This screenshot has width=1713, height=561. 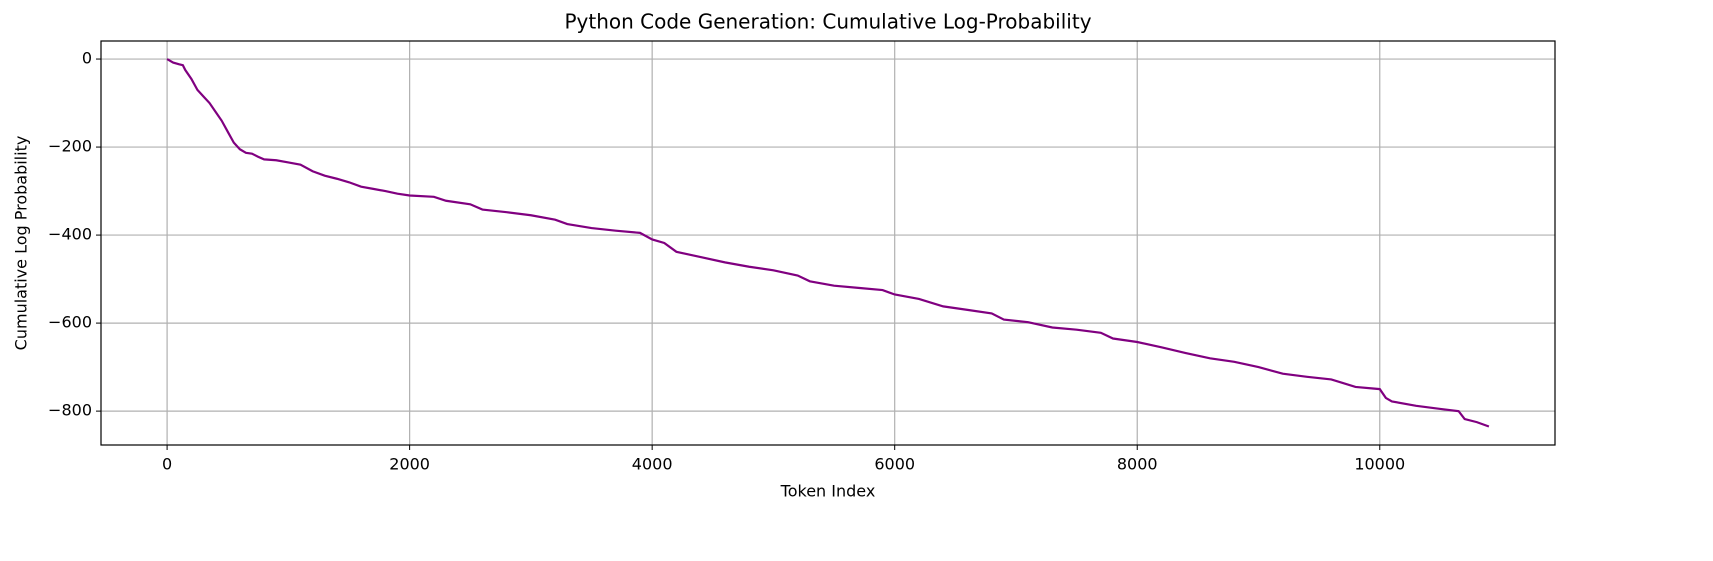 What do you see at coordinates (70, 322) in the screenshot?
I see `y-tick-label: −600` at bounding box center [70, 322].